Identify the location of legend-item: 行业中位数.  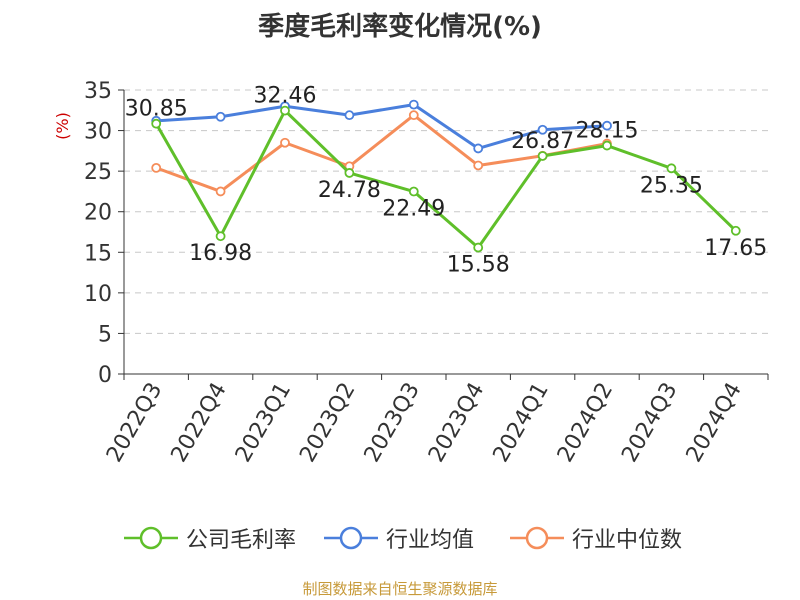
(595, 538).